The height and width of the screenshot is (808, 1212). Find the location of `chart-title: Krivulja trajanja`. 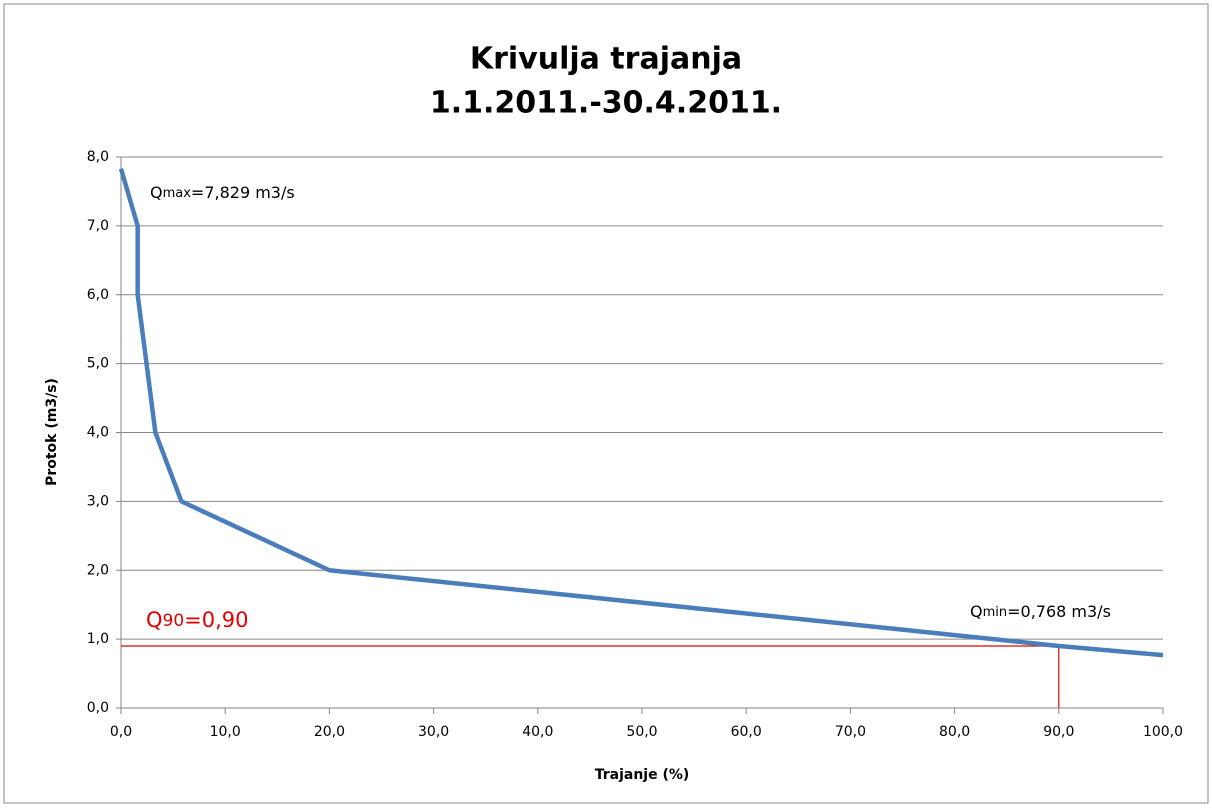

chart-title: Krivulja trajanja is located at coordinates (606, 59).